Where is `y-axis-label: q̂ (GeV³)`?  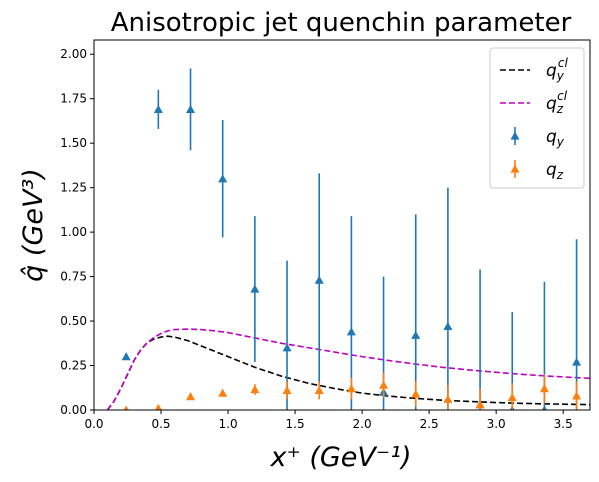 y-axis-label: q̂ (GeV³) is located at coordinates (33, 225).